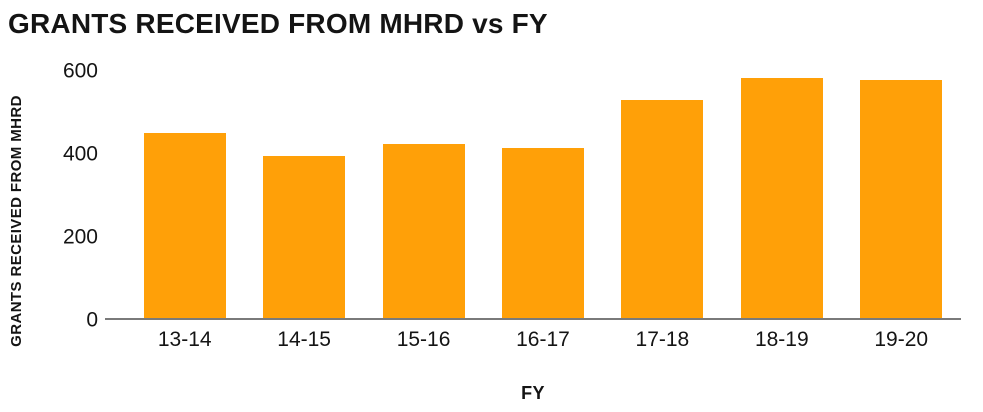  I want to click on bar-slot: 16-17, so click(542, 210).